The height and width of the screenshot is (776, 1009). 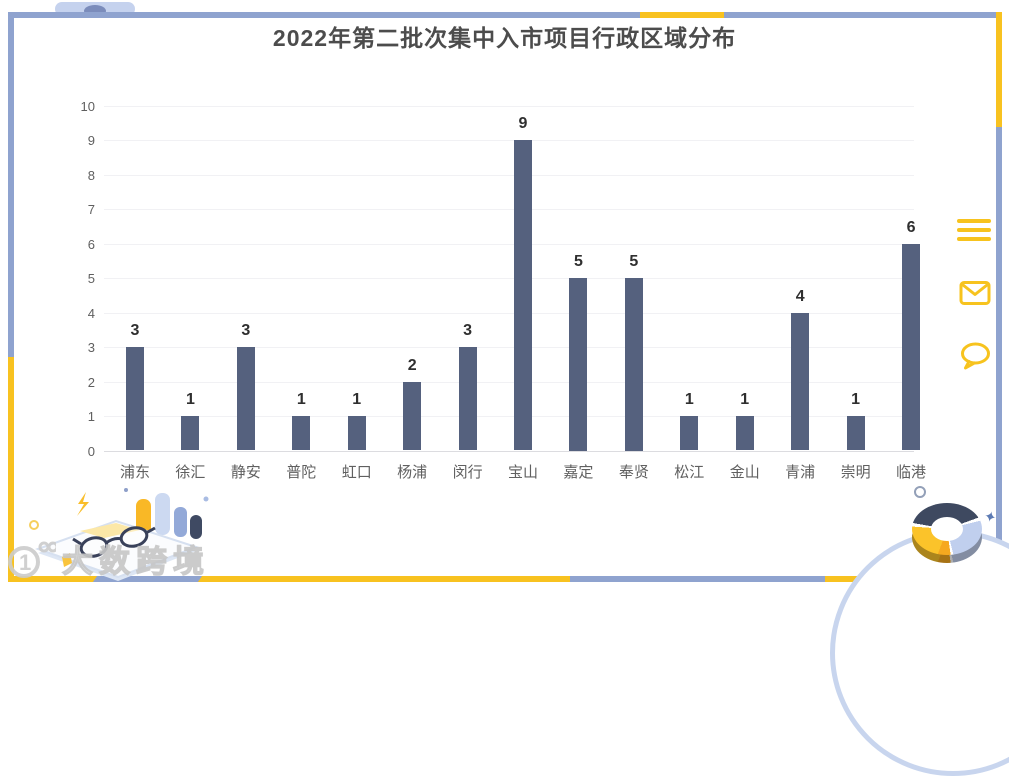 What do you see at coordinates (911, 227) in the screenshot?
I see `bar-value-label: 6` at bounding box center [911, 227].